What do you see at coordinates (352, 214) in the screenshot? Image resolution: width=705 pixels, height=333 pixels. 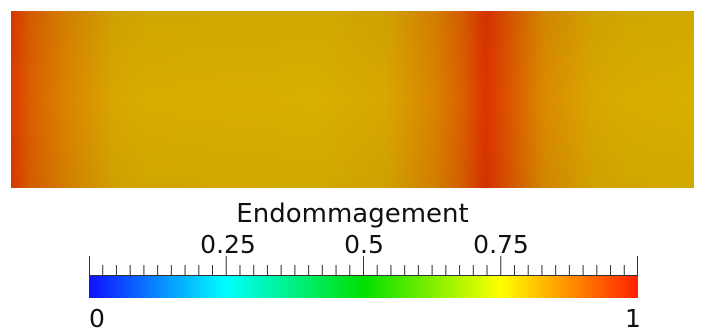 I see `legend-title: Endommagement` at bounding box center [352, 214].